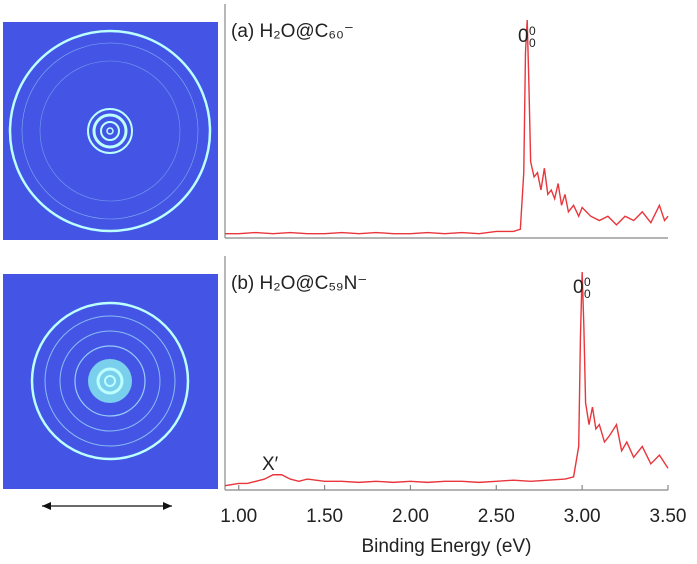 The image size is (697, 564). I want to click on x-tick-label: 1.50, so click(324, 516).